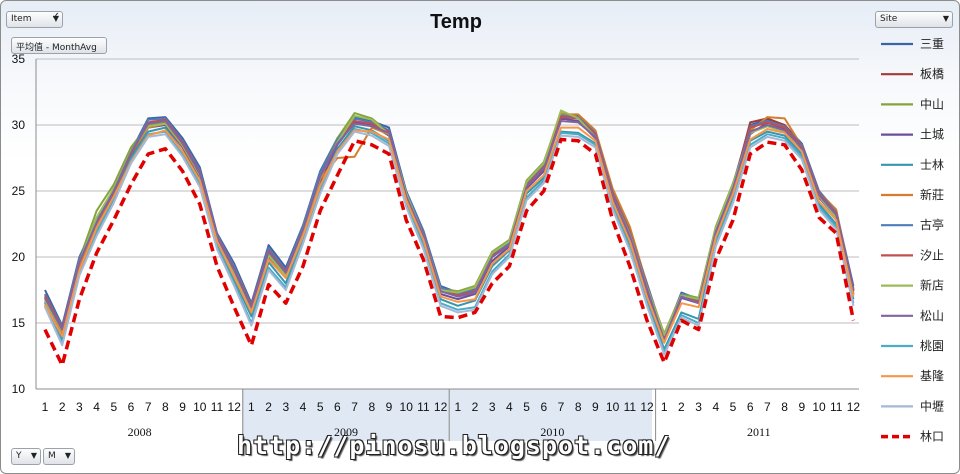 This screenshot has height=474, width=960. Describe the element at coordinates (19, 59) in the screenshot. I see `y-tick-label: 35` at that location.